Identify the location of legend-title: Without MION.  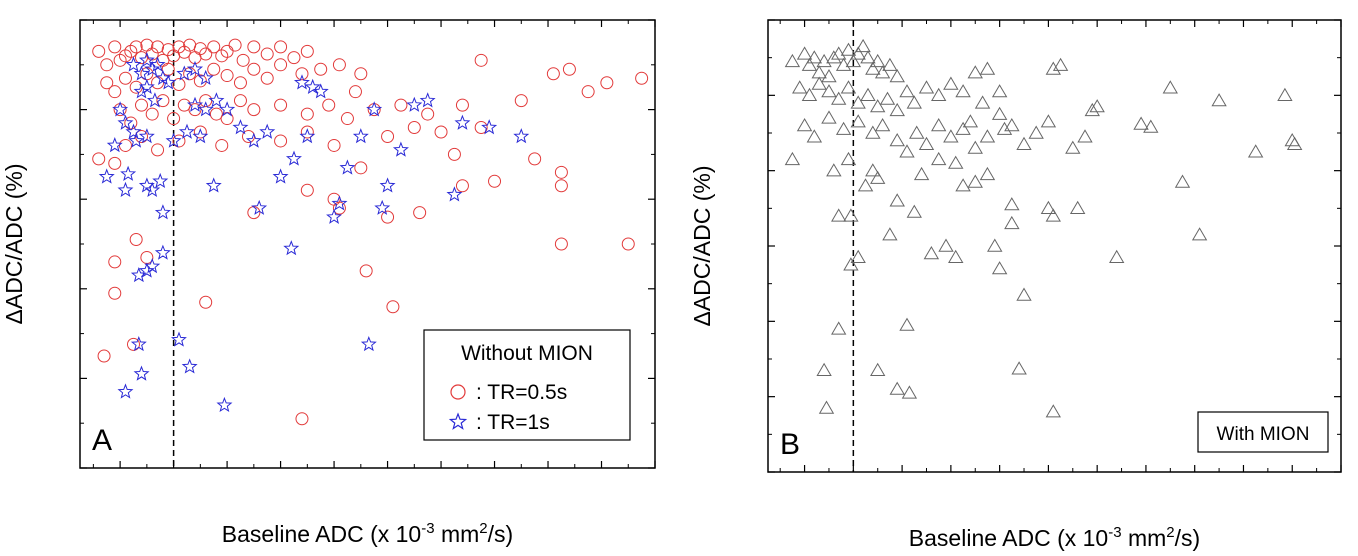
(527, 353).